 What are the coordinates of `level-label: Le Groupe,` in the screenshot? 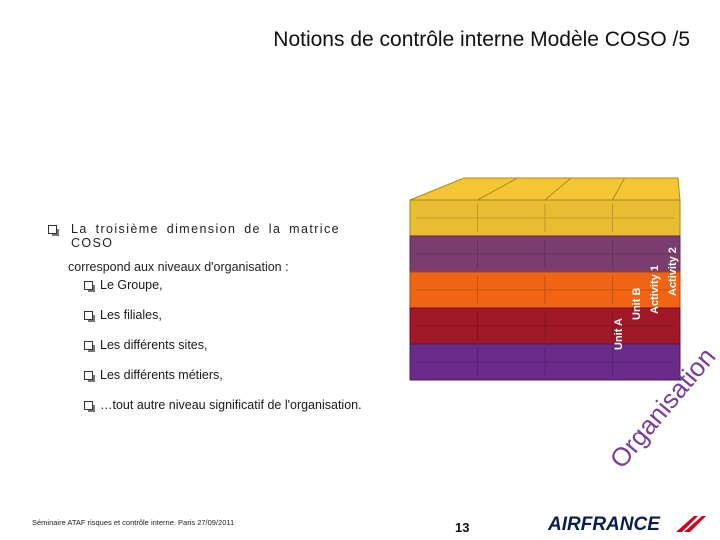 It's located at (131, 285).